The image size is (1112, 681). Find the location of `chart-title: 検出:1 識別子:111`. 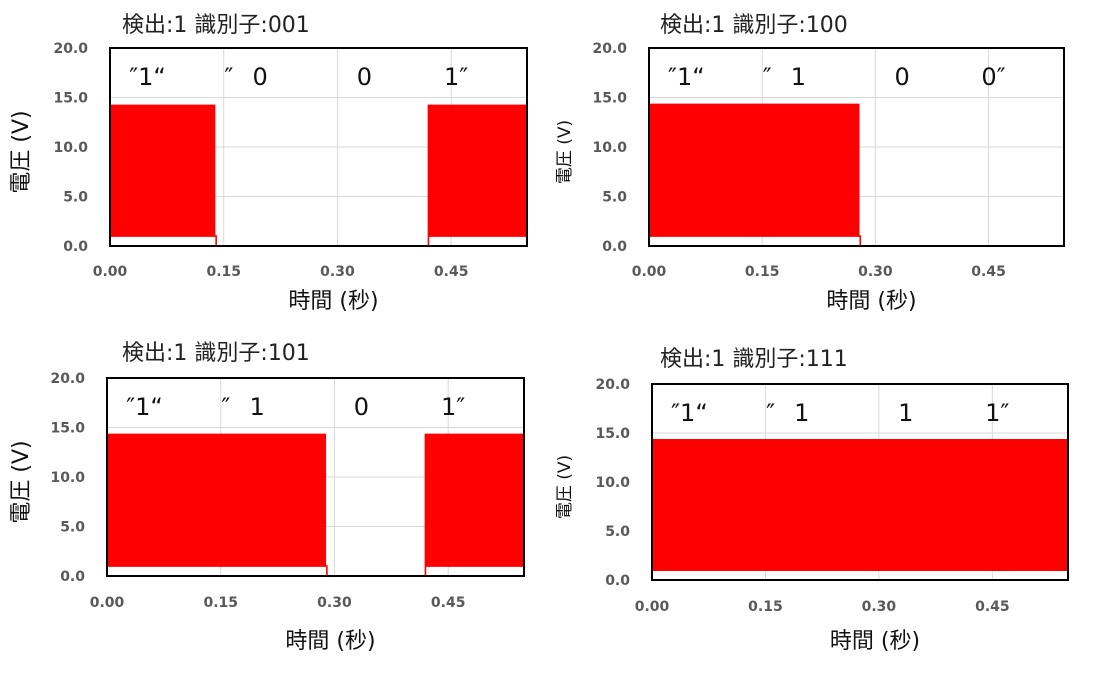

chart-title: 検出:1 識別子:111 is located at coordinates (754, 359).